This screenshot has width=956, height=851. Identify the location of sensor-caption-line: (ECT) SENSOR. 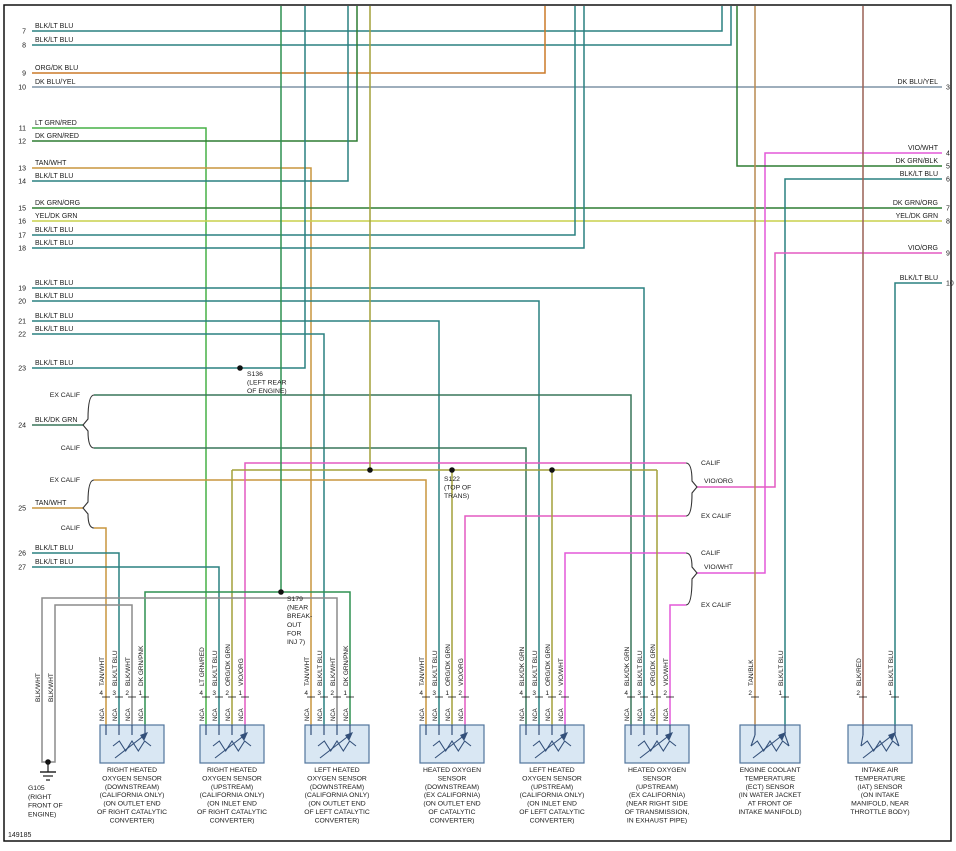
(770, 787).